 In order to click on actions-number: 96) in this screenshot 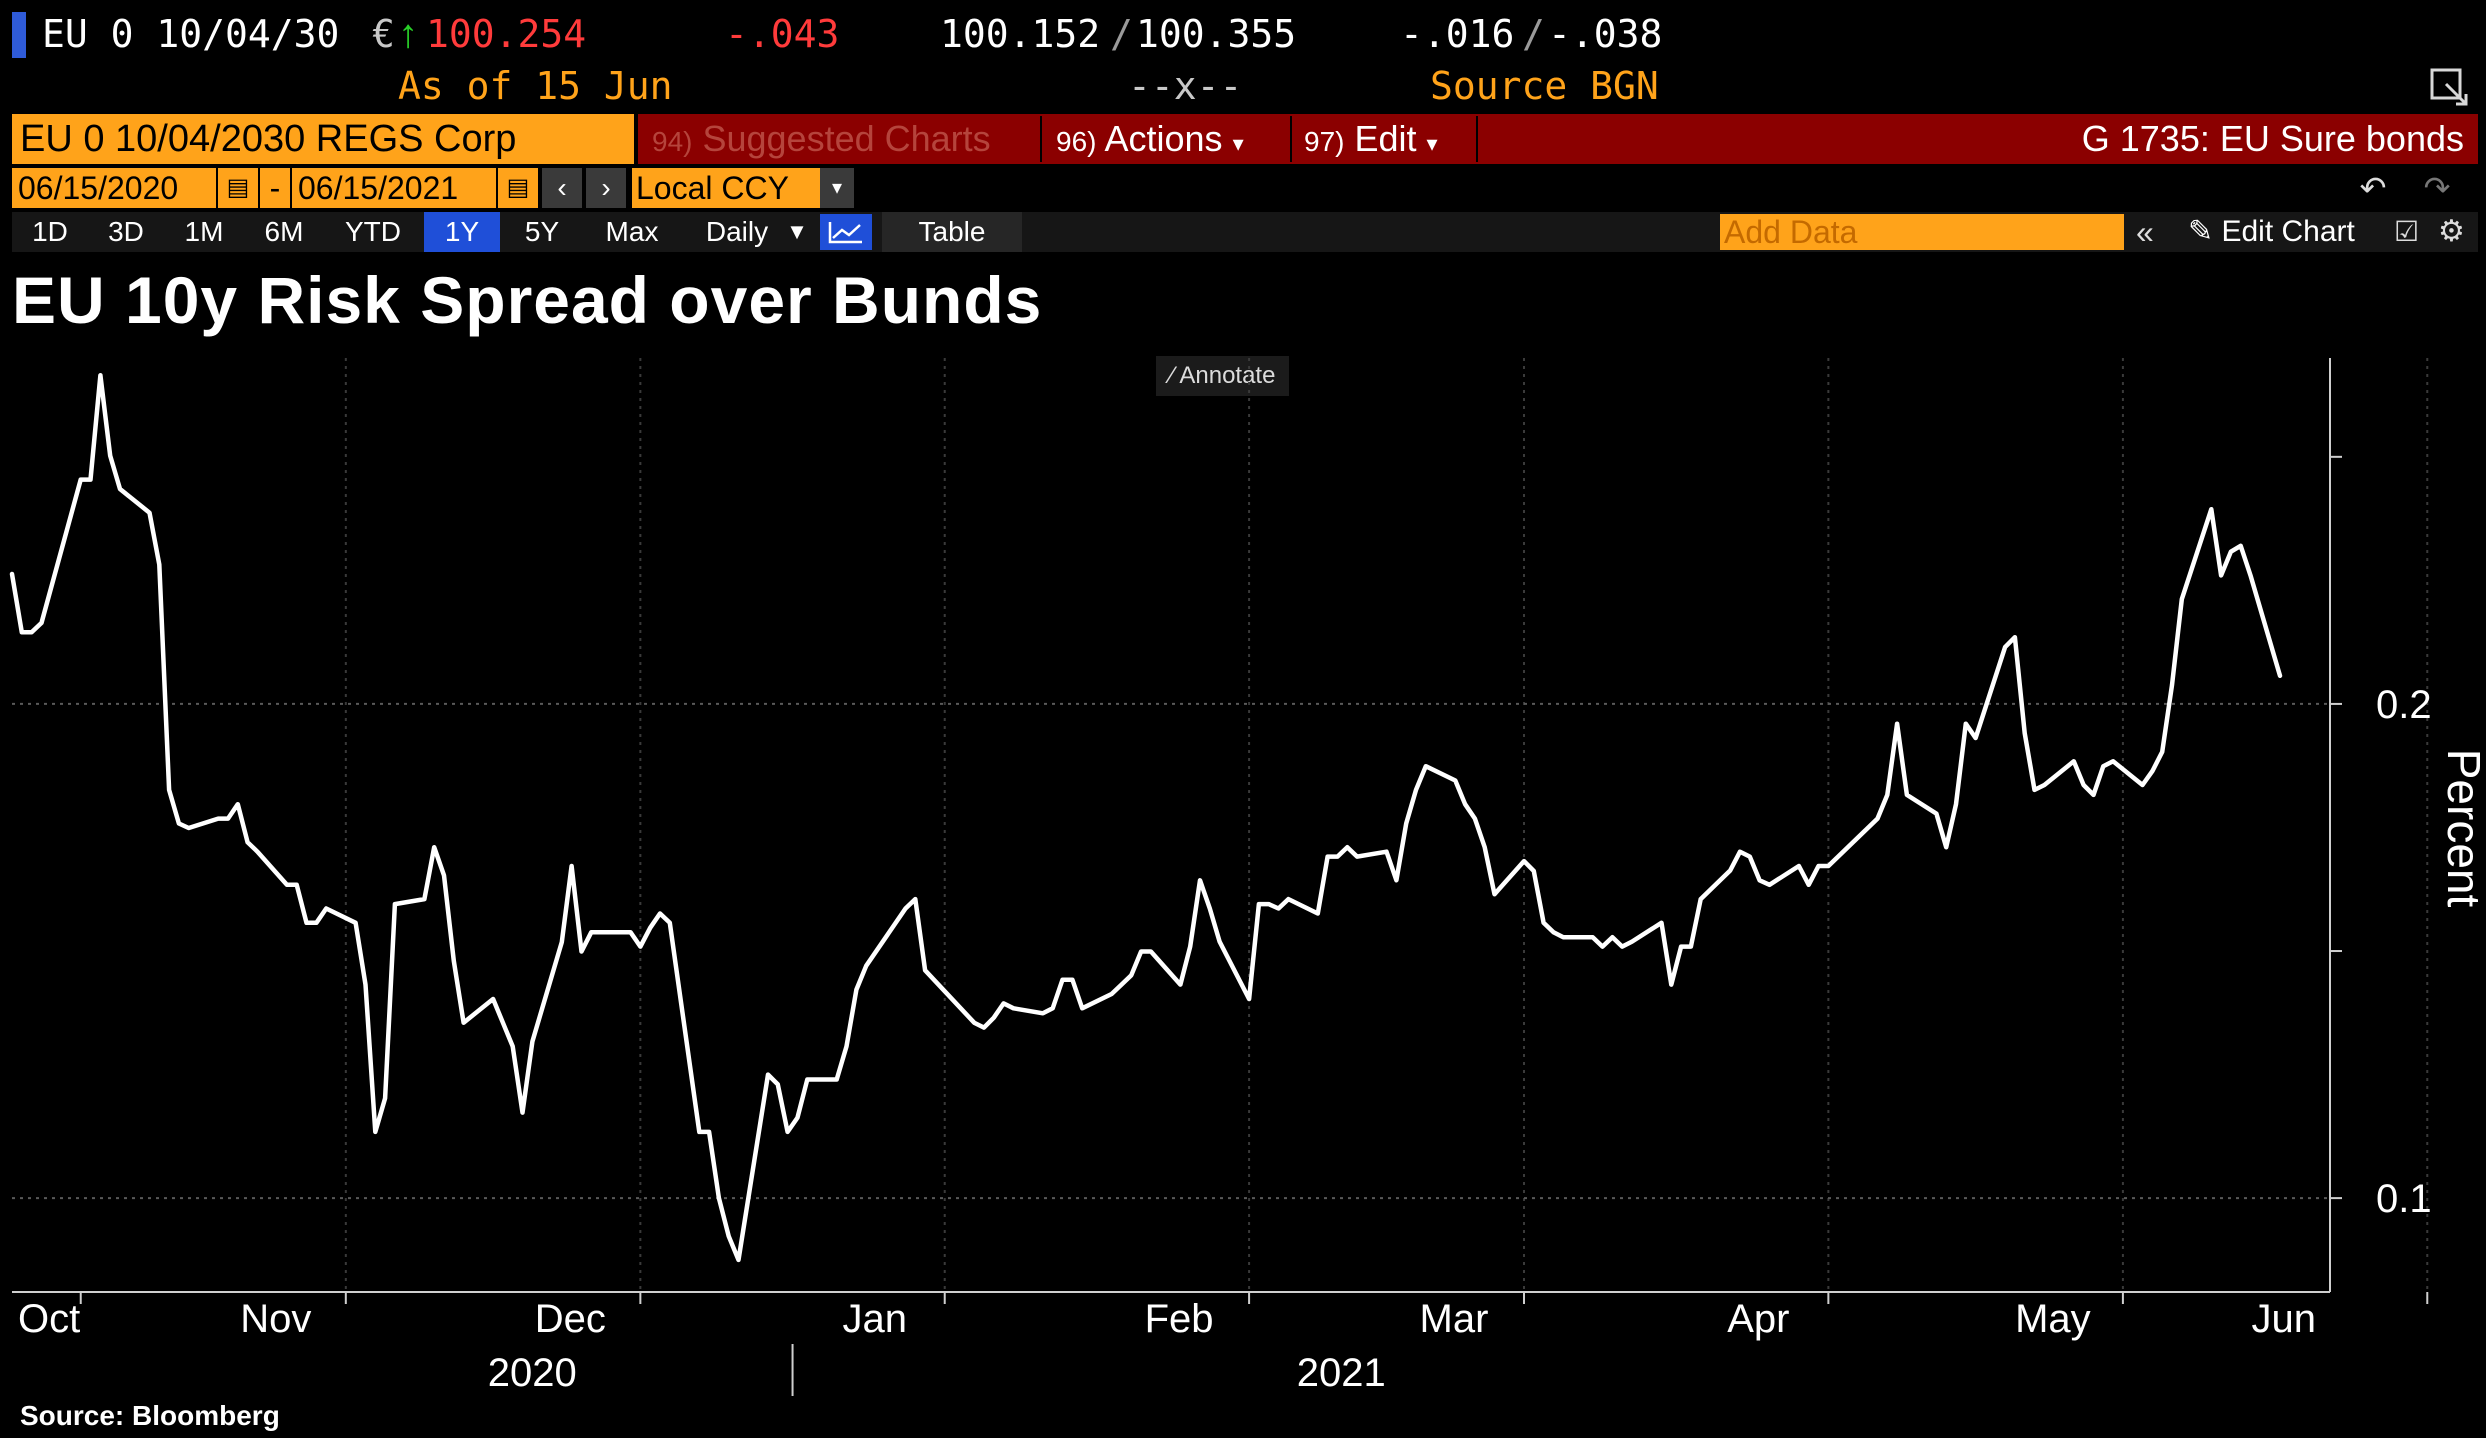, I will do `click(1076, 141)`.